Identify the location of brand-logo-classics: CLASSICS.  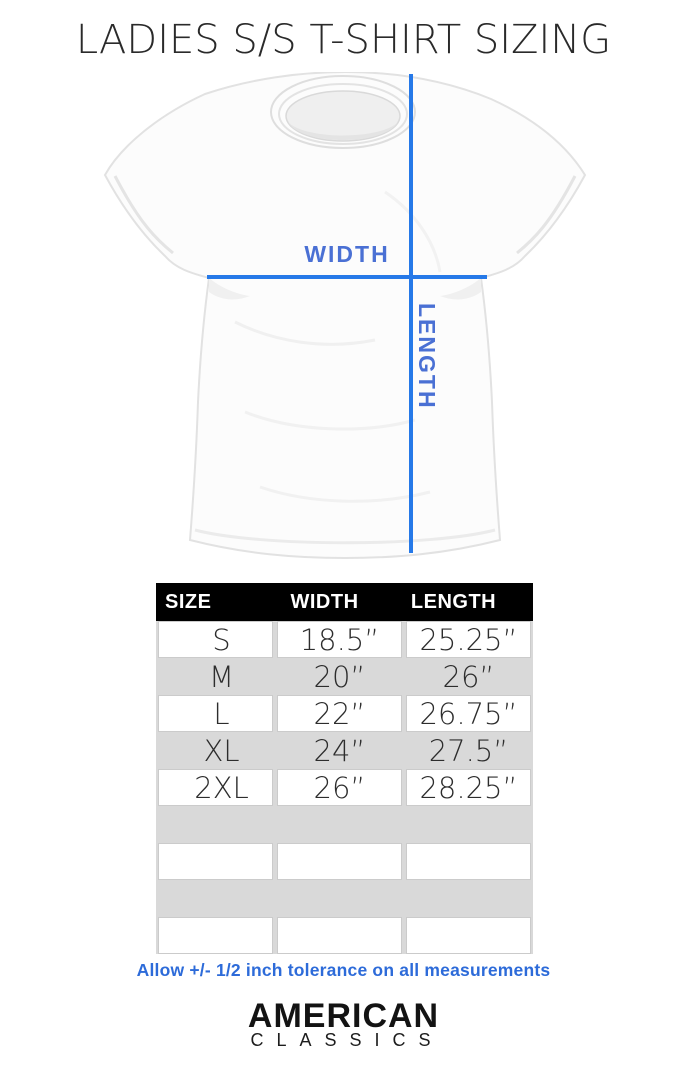
(347, 1040).